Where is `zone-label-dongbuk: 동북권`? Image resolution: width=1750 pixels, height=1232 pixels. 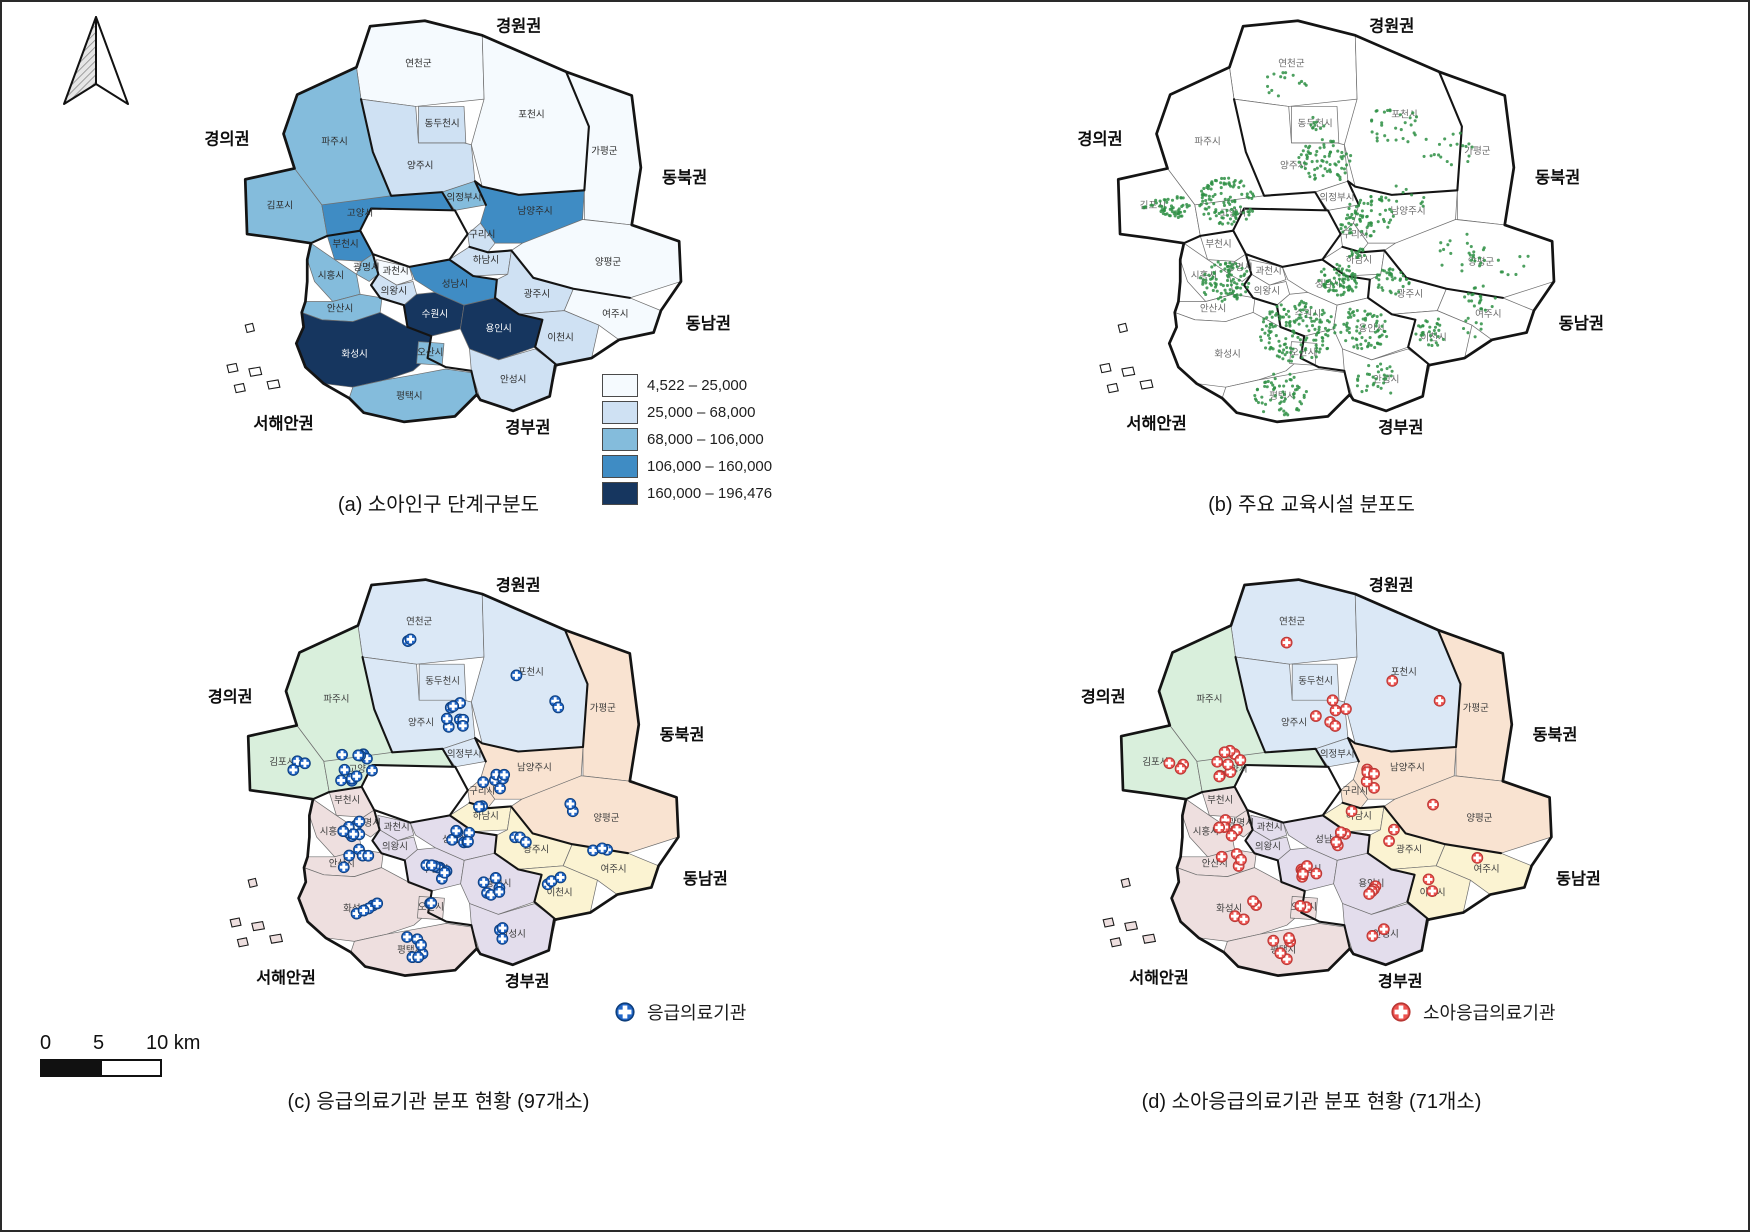
zone-label-dongbuk: 동북권 is located at coordinates (681, 734).